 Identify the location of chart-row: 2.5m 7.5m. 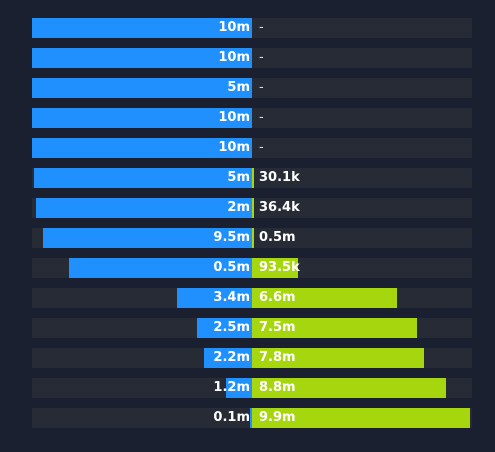
(252, 328).